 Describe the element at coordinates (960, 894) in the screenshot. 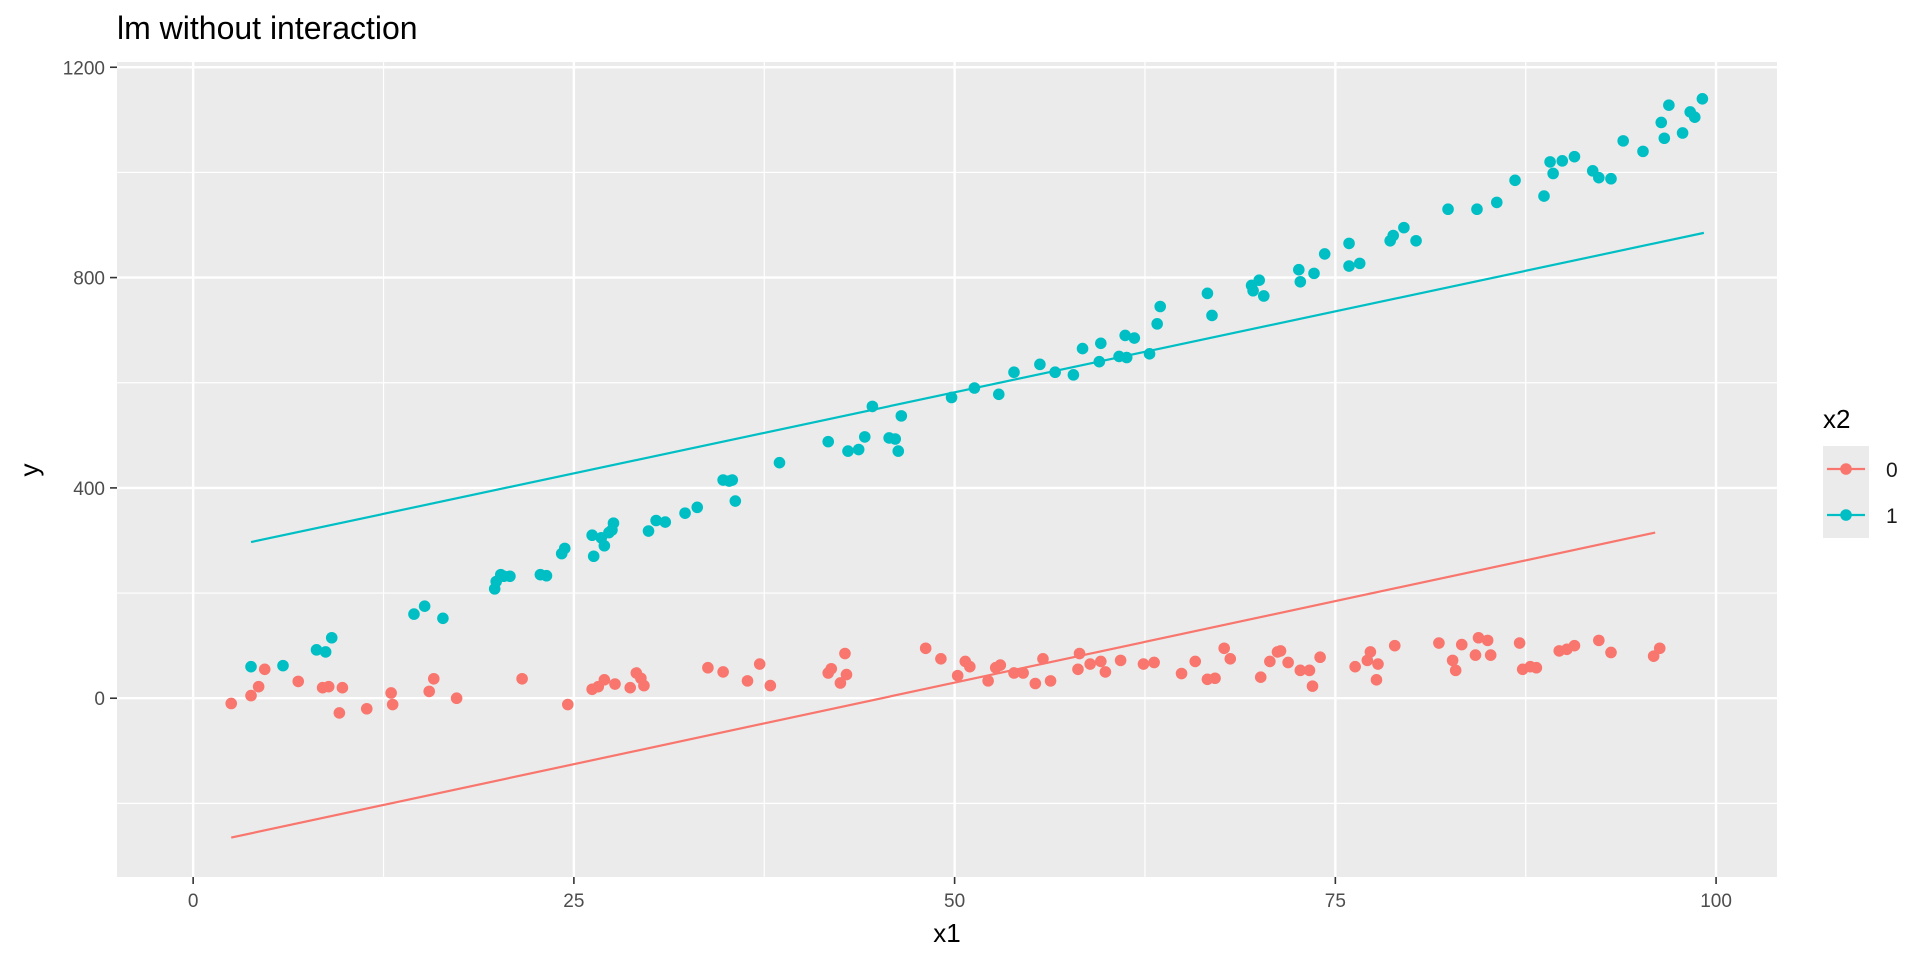

I see `x-axis: 0 25 50 75 100` at that location.